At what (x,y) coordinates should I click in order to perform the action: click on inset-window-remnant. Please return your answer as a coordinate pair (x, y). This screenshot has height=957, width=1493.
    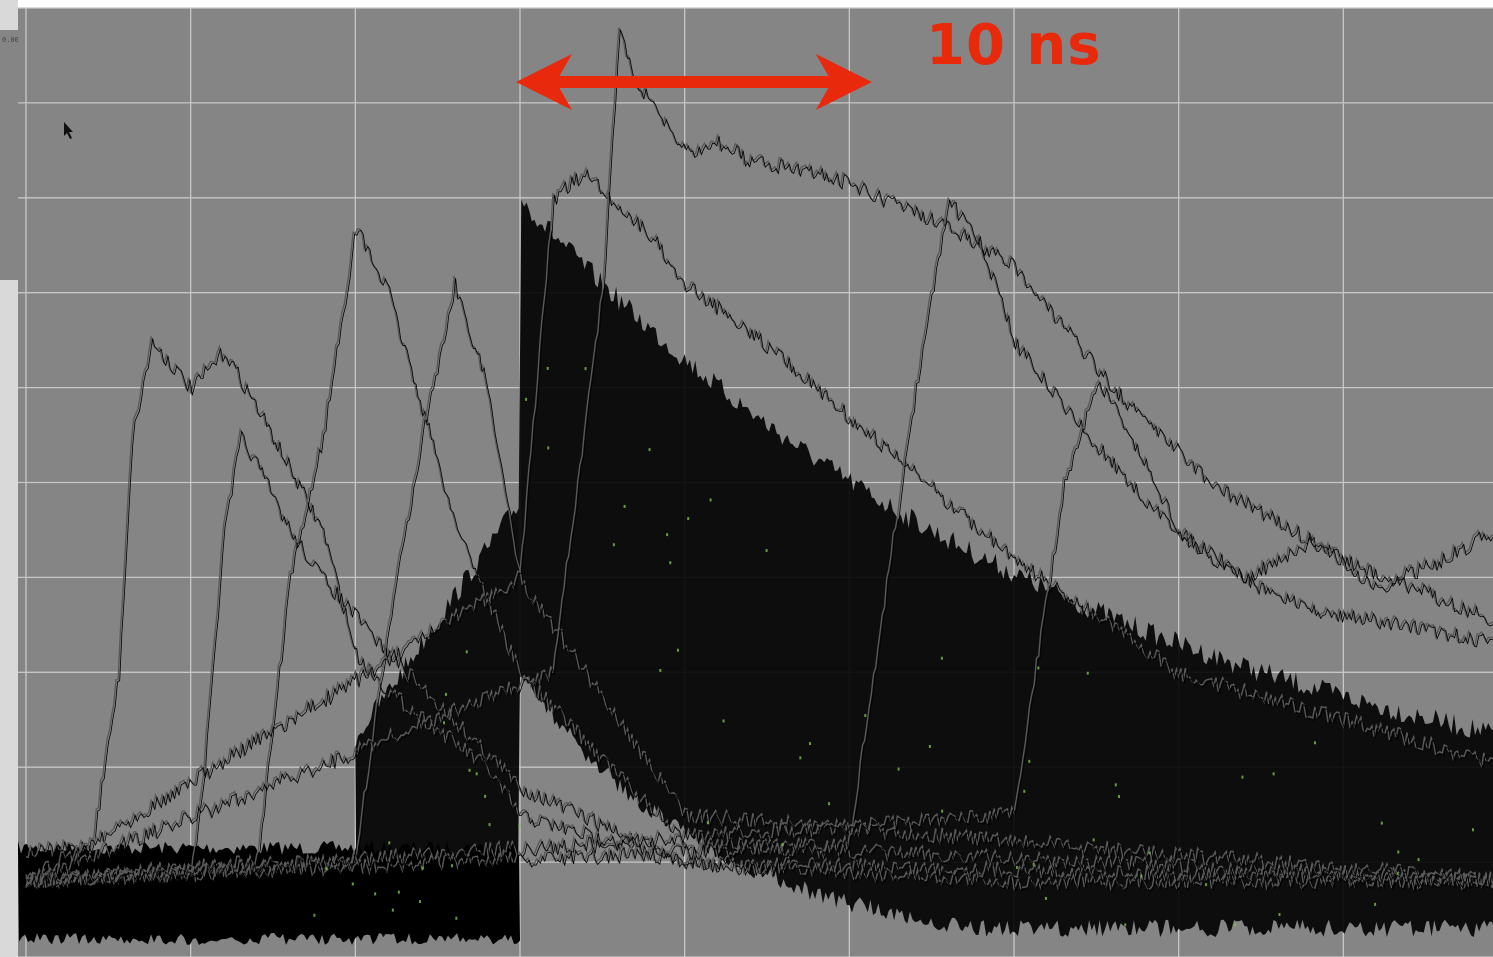
    Looking at the image, I should click on (9, 155).